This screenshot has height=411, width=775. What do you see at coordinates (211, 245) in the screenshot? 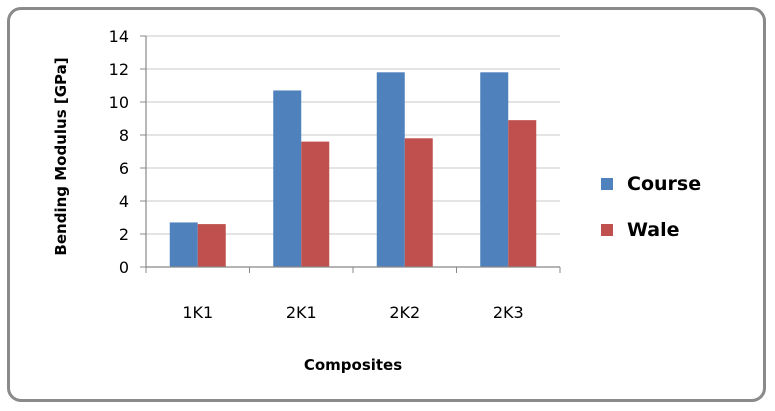
I see `bar-wale-1K1` at bounding box center [211, 245].